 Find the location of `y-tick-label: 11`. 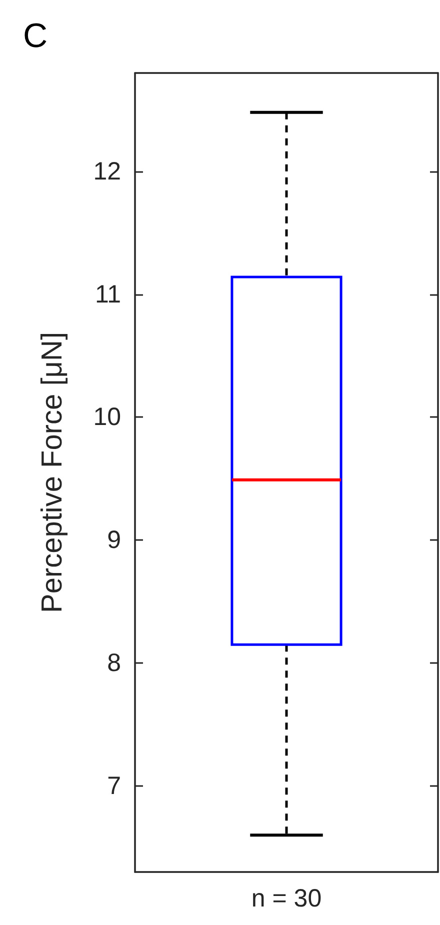

y-tick-label: 11 is located at coordinates (108, 294).